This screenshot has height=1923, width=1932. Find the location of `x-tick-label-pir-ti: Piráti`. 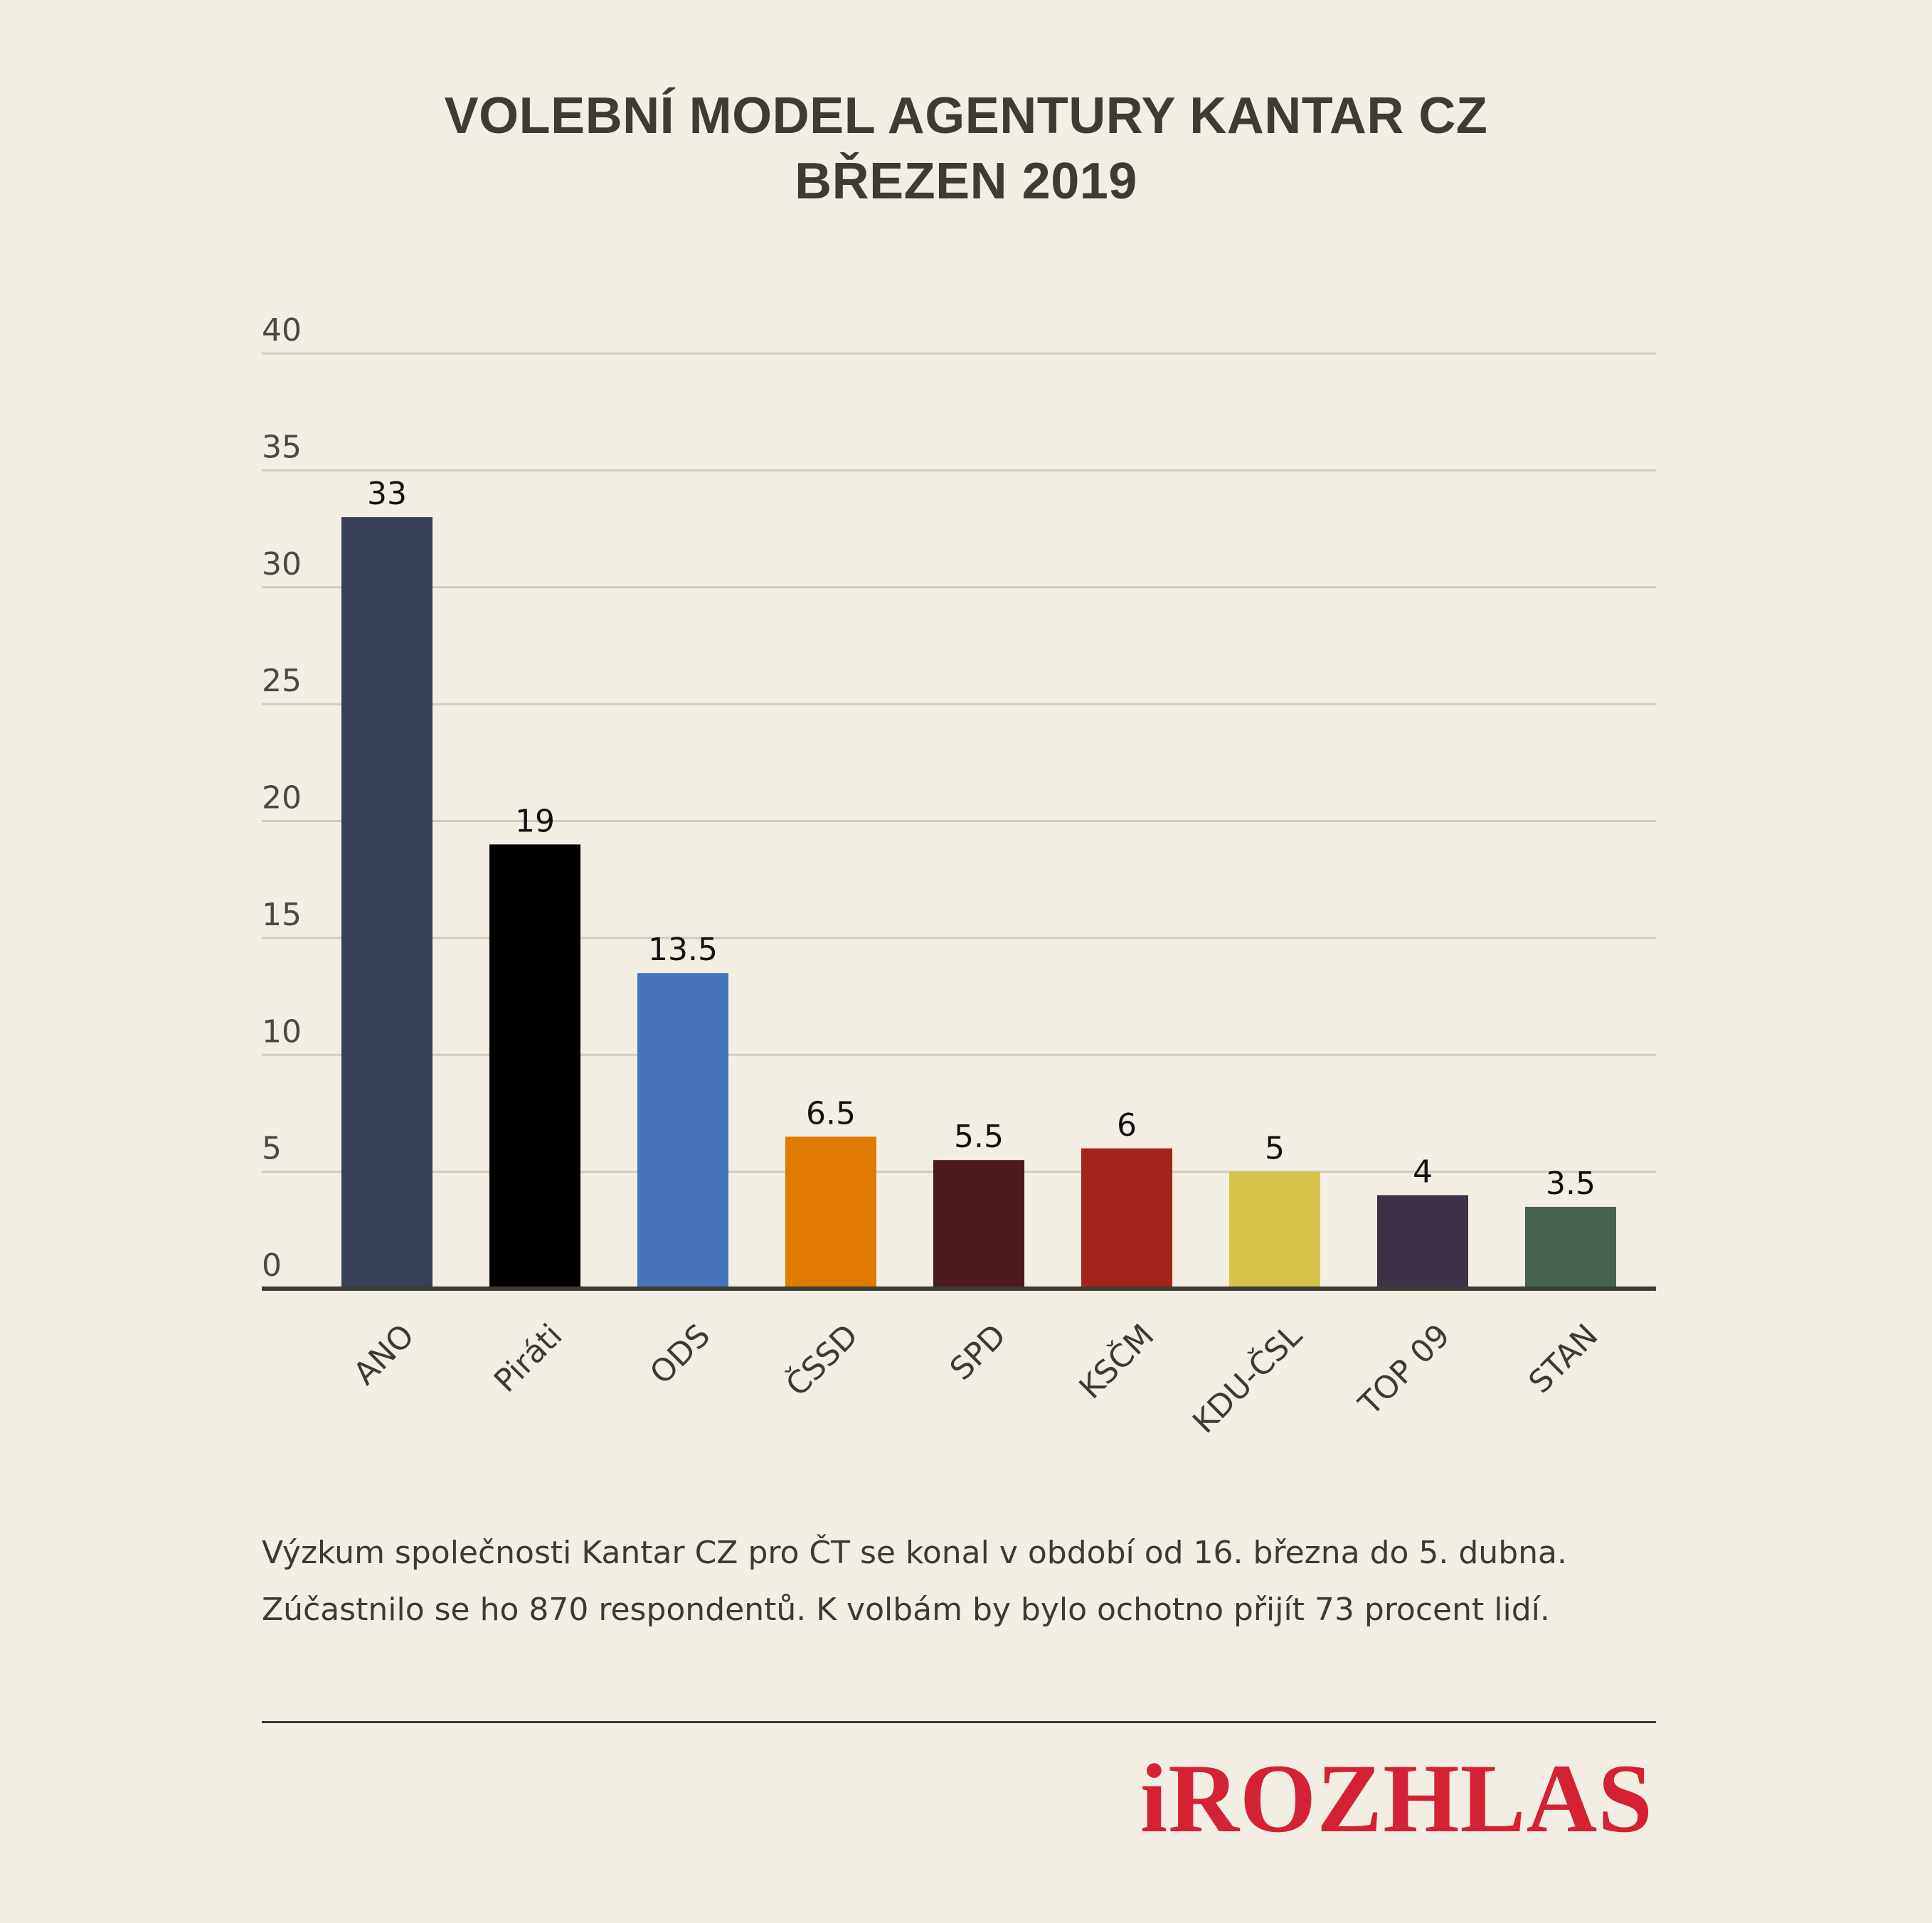

x-tick-label-pir-ti: Piráti is located at coordinates (528, 1358).